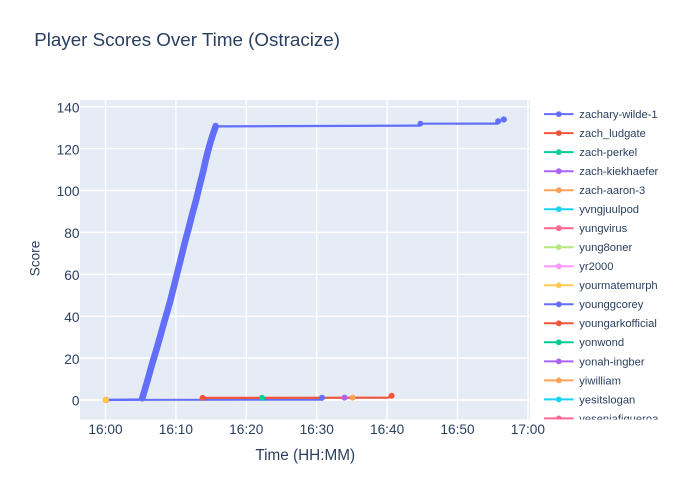  I want to click on svg-text: youngarkofficial, so click(618, 324).